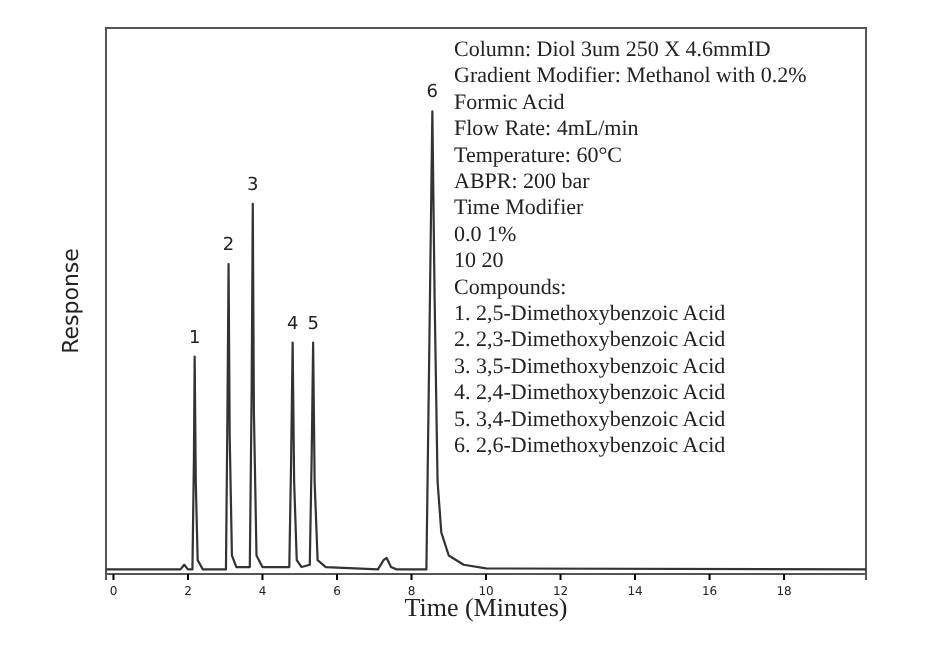 The image size is (948, 652). Describe the element at coordinates (590, 446) in the screenshot. I see `annotation: 6. 2,6-Dimethoxybenzoic Acid` at that location.